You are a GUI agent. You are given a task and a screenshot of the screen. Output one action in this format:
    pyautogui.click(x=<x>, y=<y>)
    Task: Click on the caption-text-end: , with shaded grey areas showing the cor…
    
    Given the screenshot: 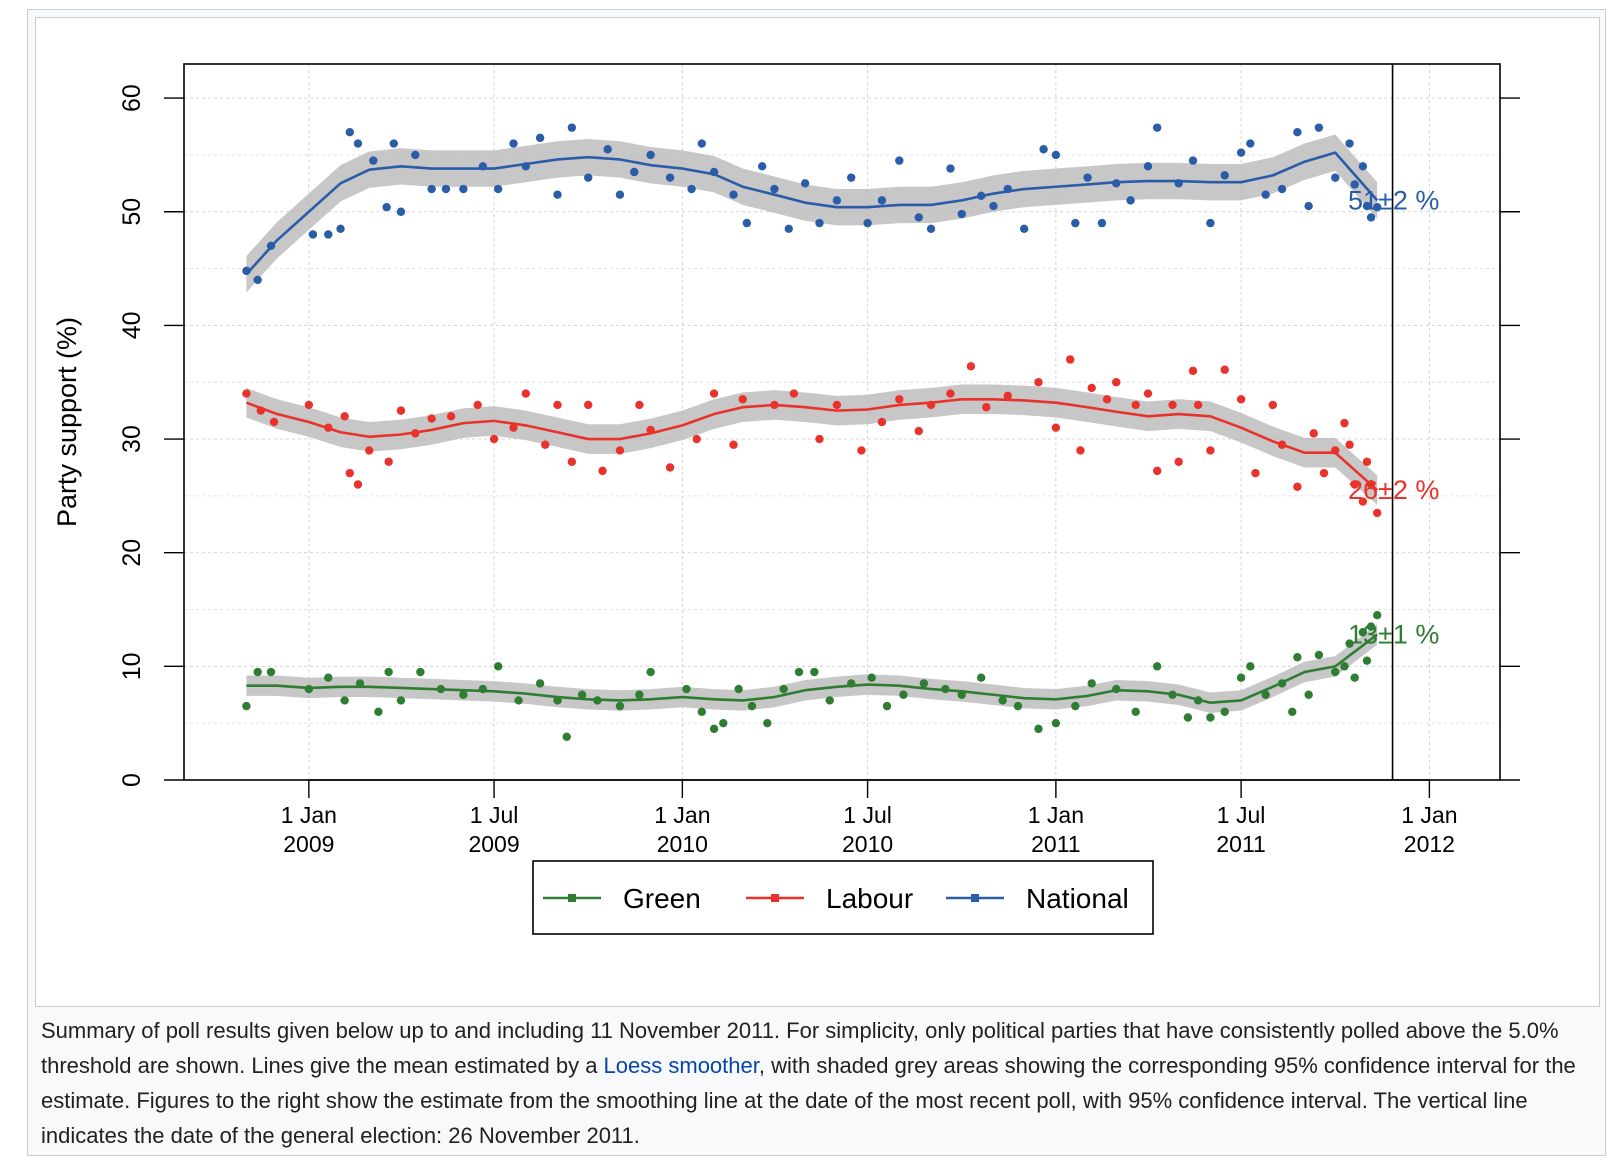 What is the action you would take?
    pyautogui.click(x=808, y=1100)
    